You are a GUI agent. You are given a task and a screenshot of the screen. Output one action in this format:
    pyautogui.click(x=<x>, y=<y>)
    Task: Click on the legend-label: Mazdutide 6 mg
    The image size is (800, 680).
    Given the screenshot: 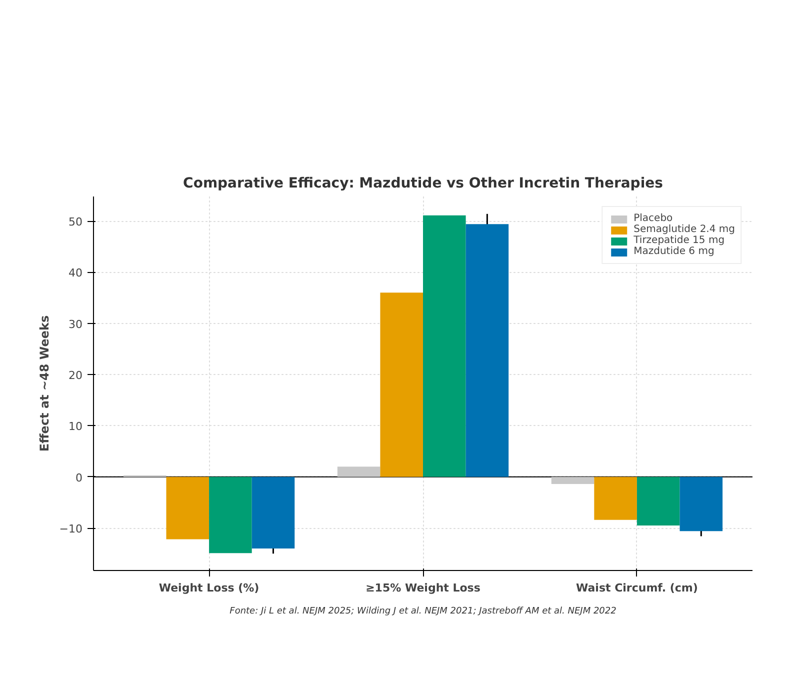 What is the action you would take?
    pyautogui.click(x=674, y=251)
    